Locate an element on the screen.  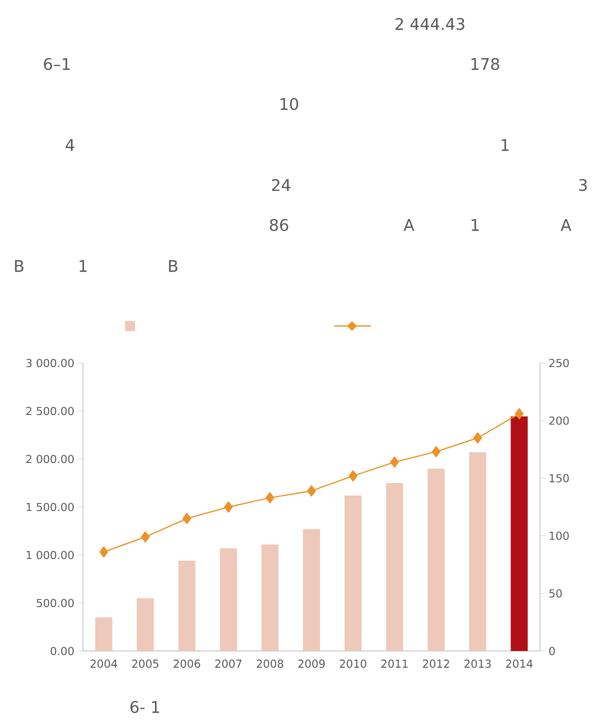
y-tick-label: 2 000.00 is located at coordinates (50, 459).